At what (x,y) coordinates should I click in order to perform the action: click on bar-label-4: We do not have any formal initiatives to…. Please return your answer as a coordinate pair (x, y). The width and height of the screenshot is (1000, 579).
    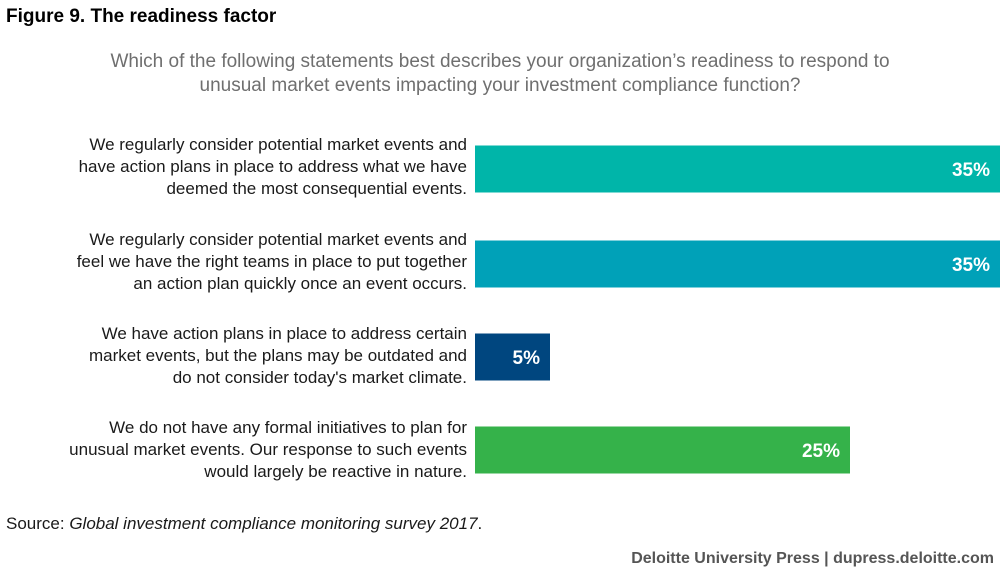
    Looking at the image, I should click on (233, 450).